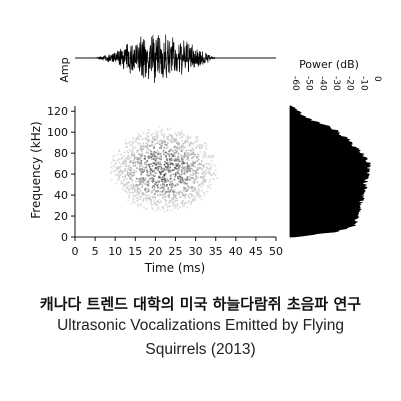  Describe the element at coordinates (322, 83) in the screenshot. I see `power-tick-label: -40` at that location.